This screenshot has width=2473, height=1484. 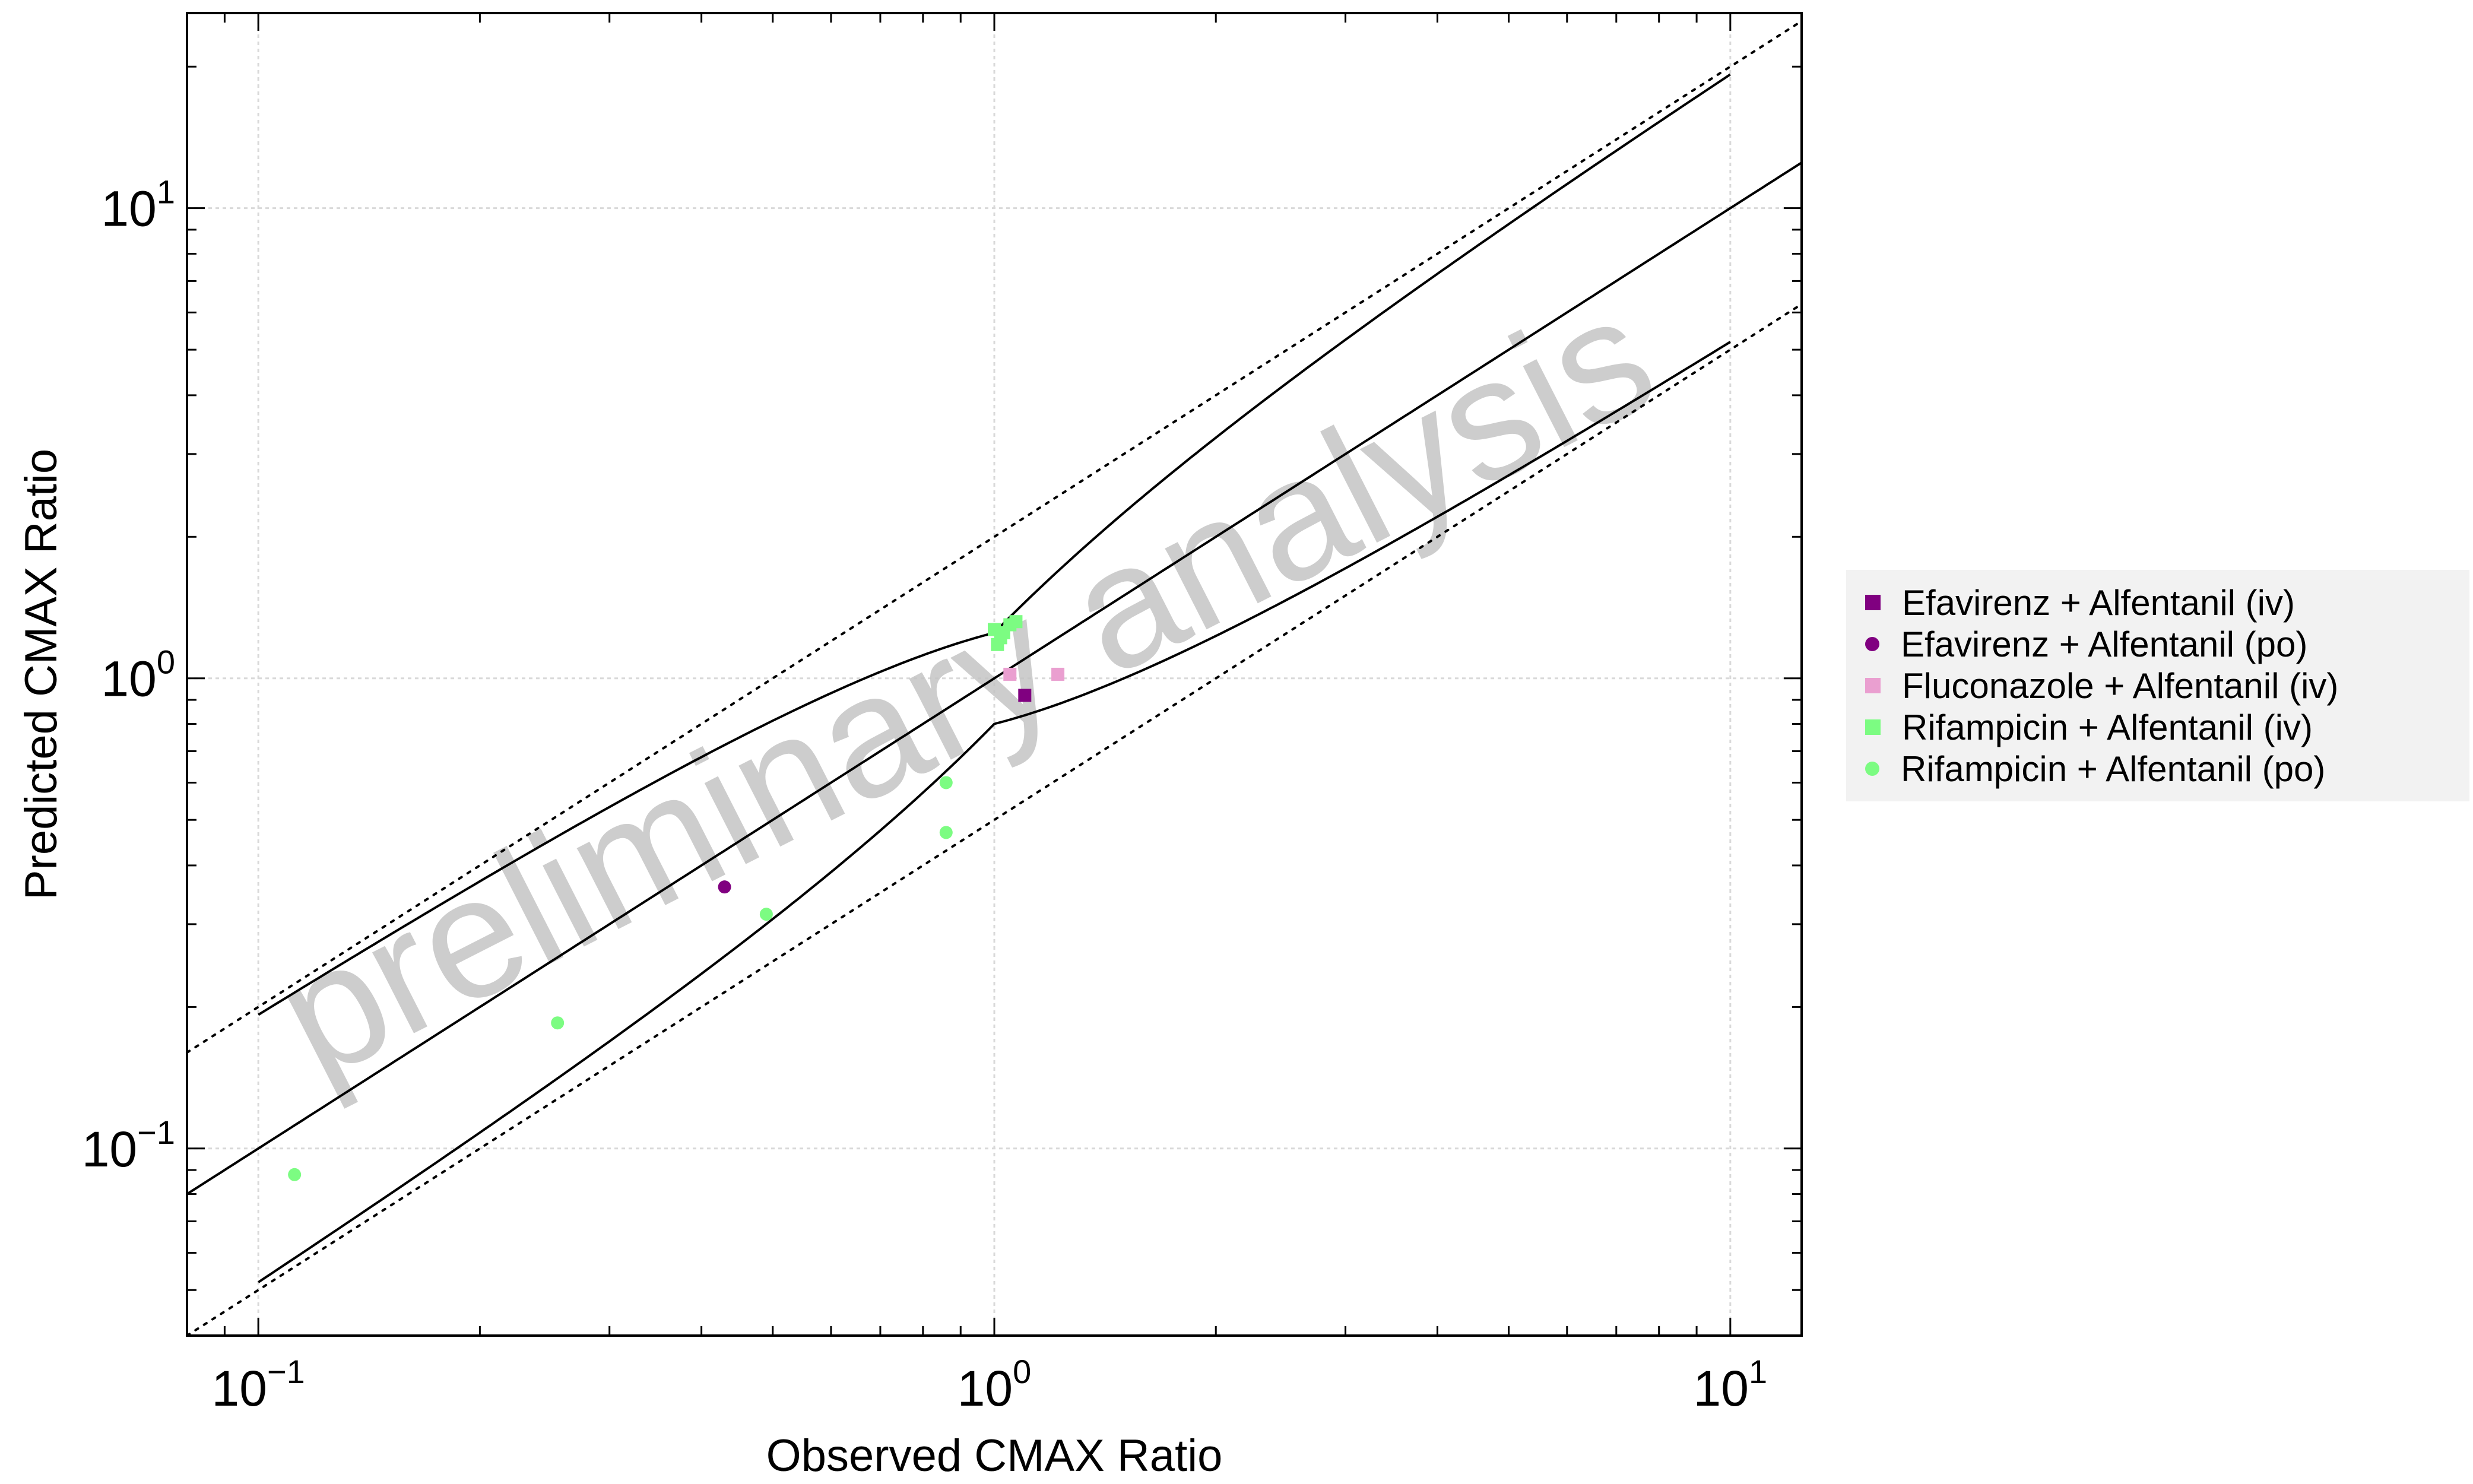 I want to click on y-axis-label: Predicted CMAX Ratio, so click(x=41, y=674).